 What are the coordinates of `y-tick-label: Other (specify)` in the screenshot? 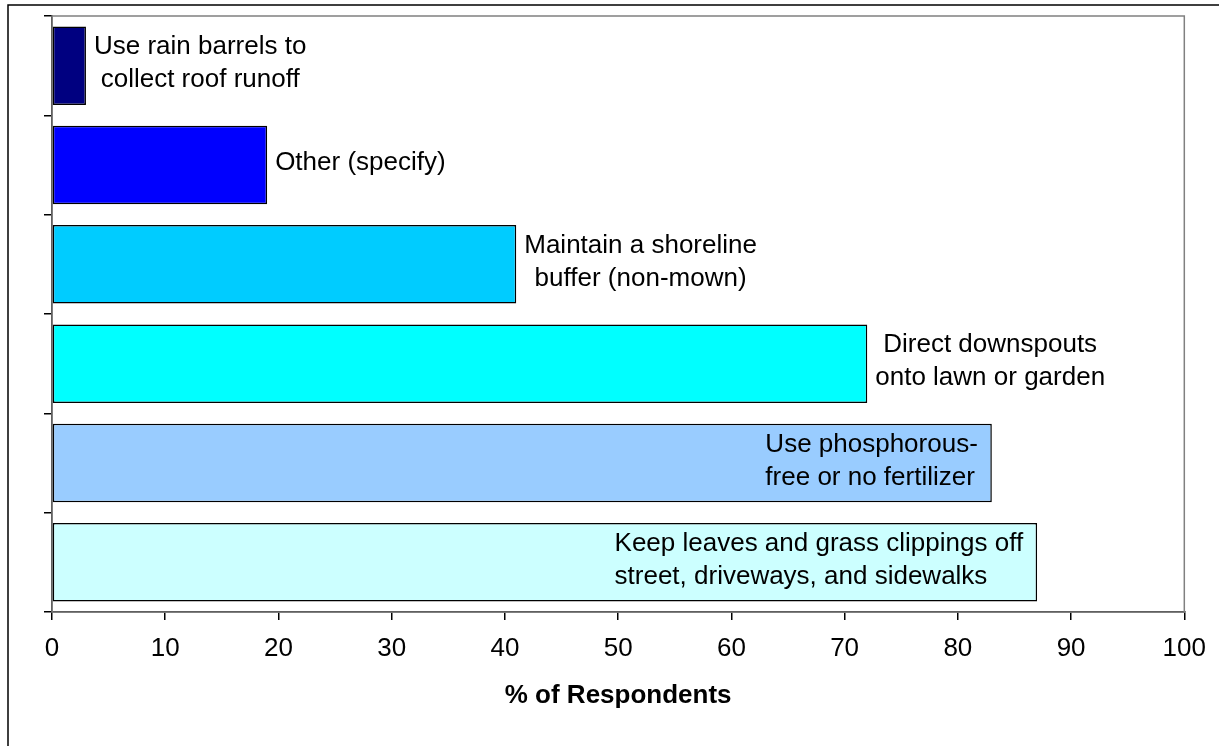 It's located at (360, 161).